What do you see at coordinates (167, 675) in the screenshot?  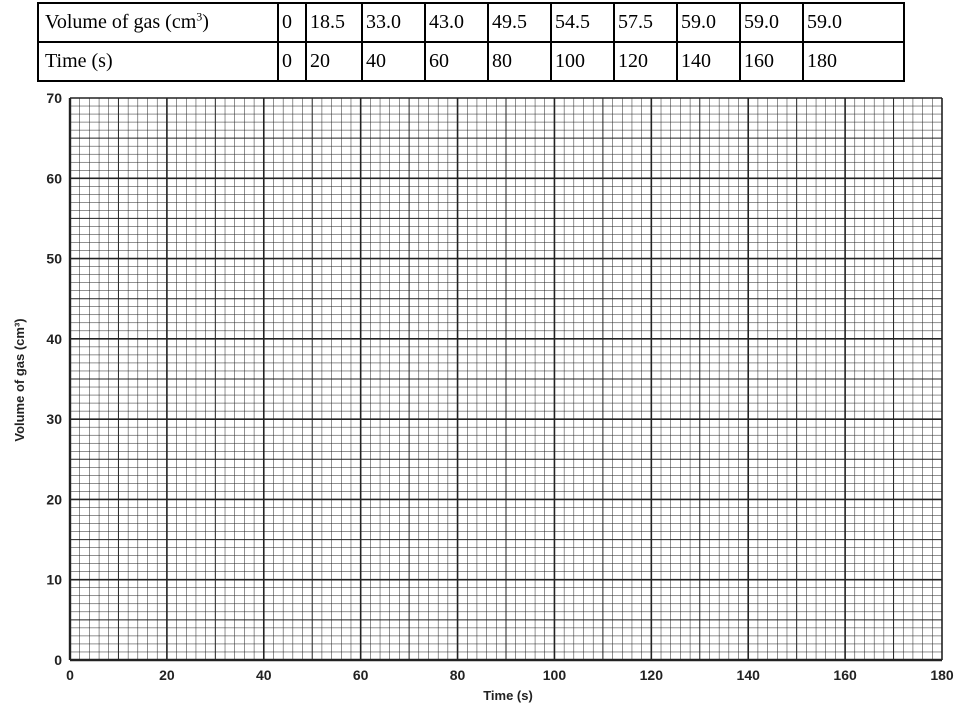 I see `x-tick-label: 20` at bounding box center [167, 675].